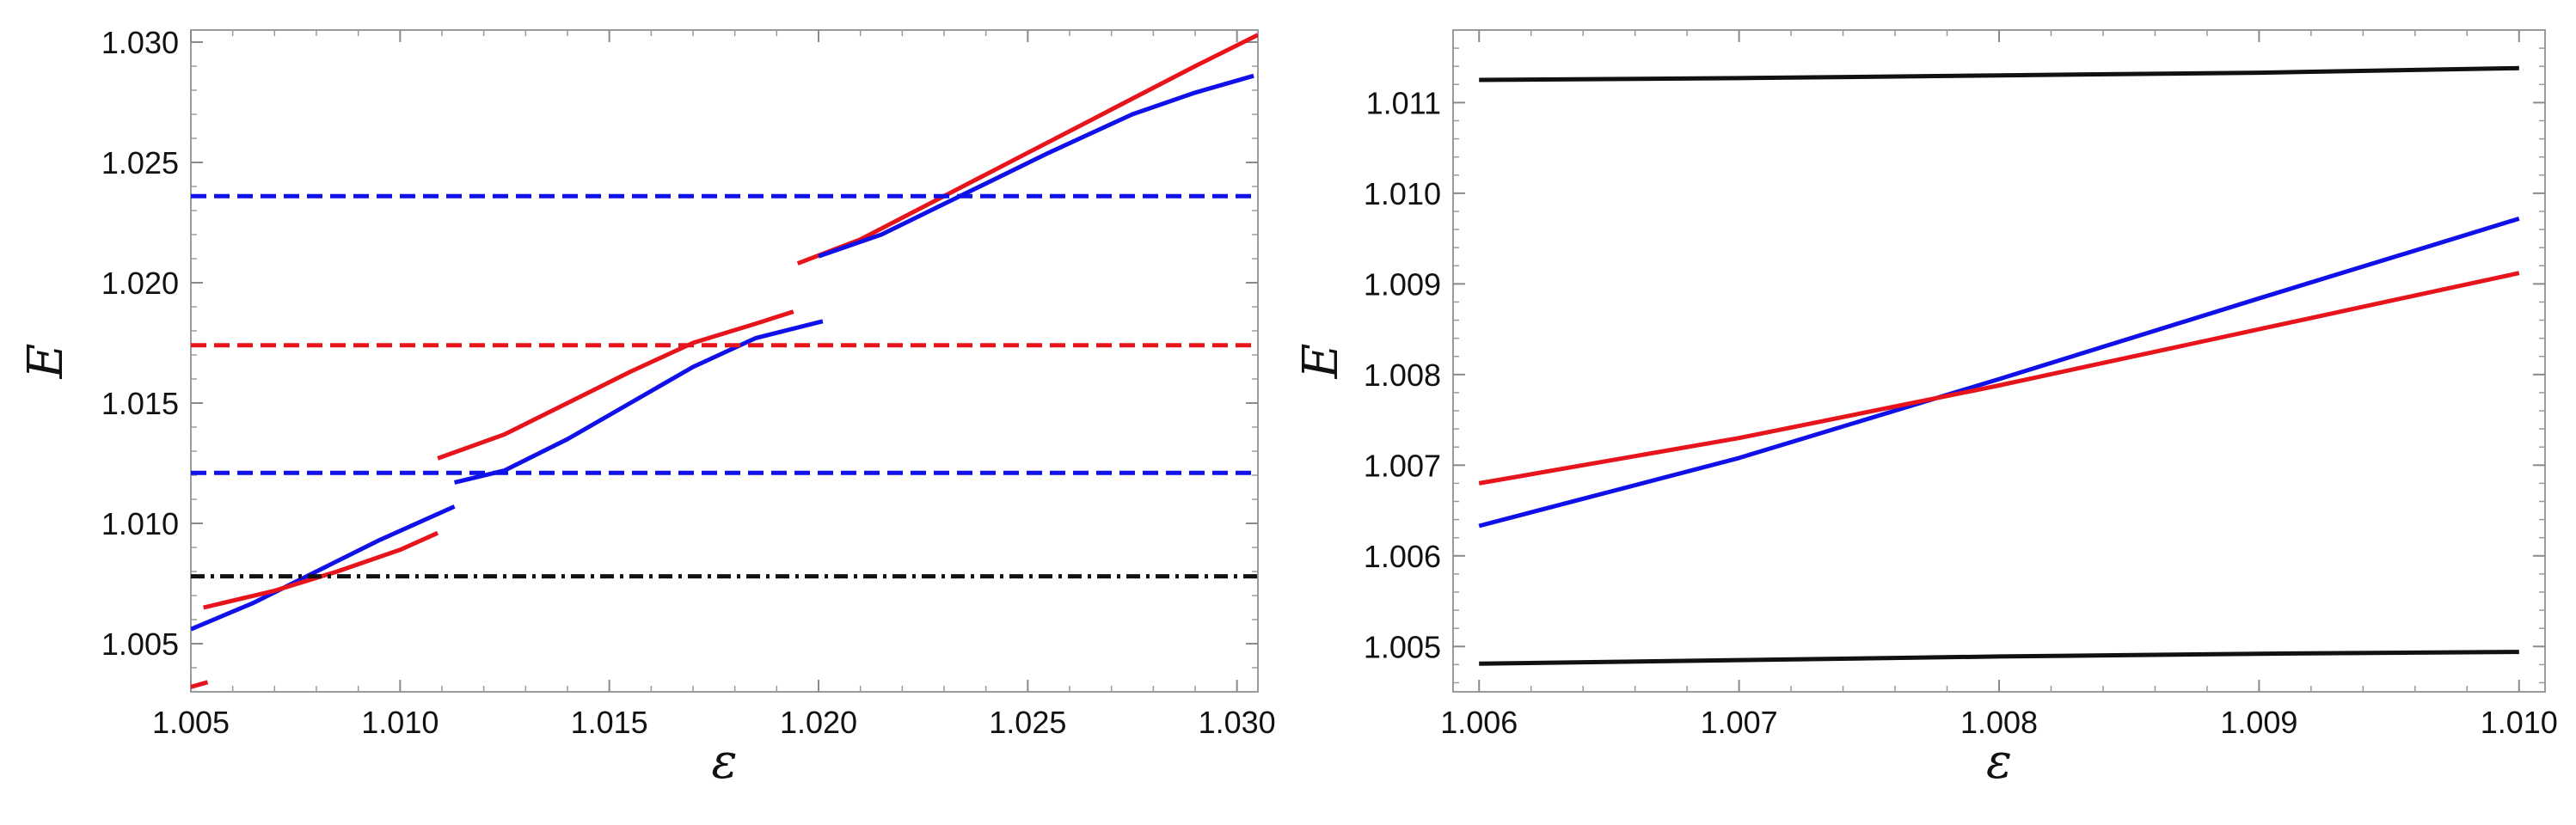 Image resolution: width=2576 pixels, height=825 pixels. What do you see at coordinates (1999, 722) in the screenshot?
I see `x-tick-label: 1.008` at bounding box center [1999, 722].